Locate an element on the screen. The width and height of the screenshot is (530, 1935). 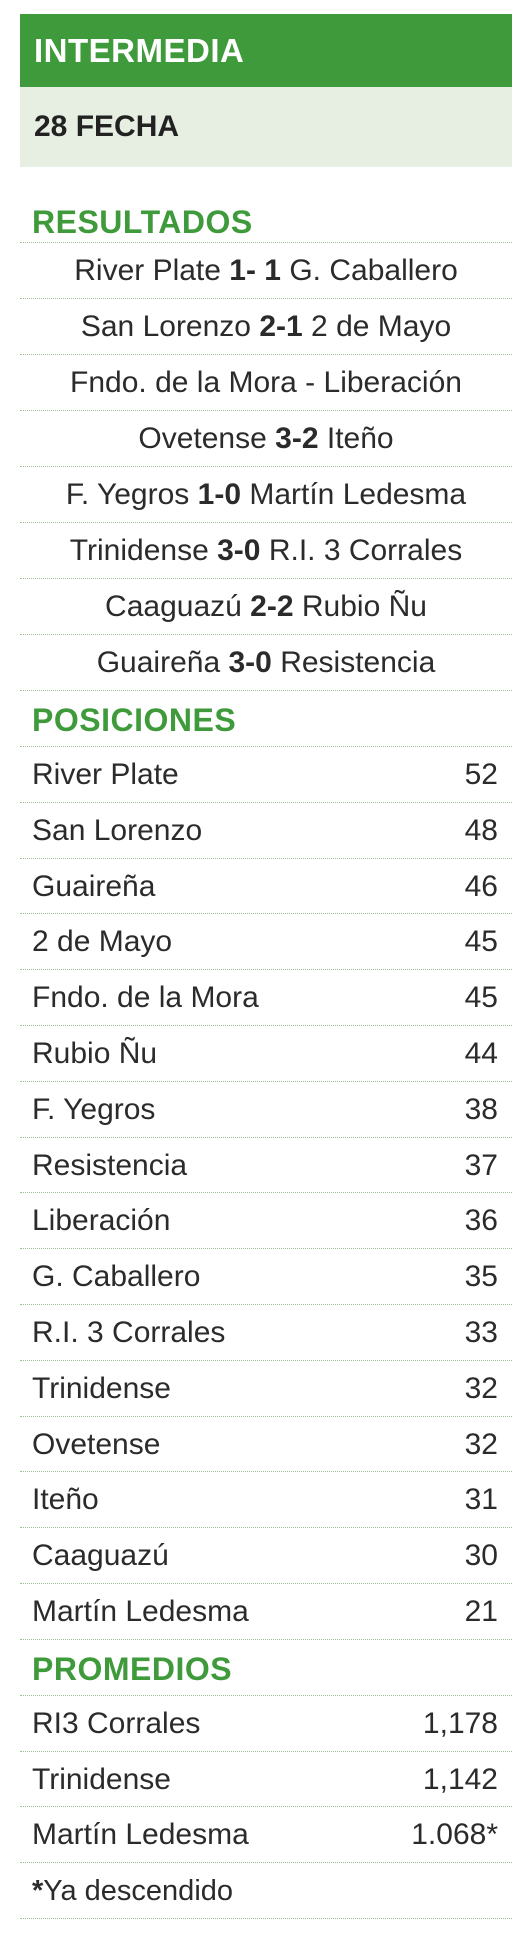
table-row: River Plate 52 is located at coordinates (266, 775).